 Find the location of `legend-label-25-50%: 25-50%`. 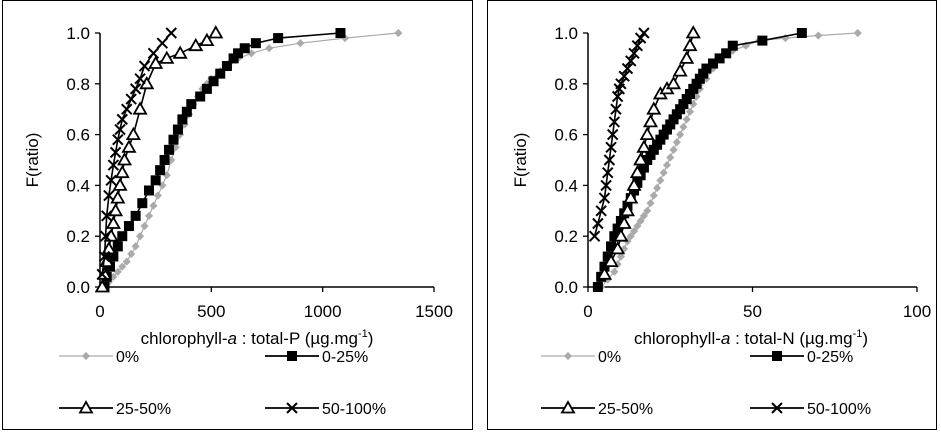

legend-label-25-50%: 25-50% is located at coordinates (143, 409).